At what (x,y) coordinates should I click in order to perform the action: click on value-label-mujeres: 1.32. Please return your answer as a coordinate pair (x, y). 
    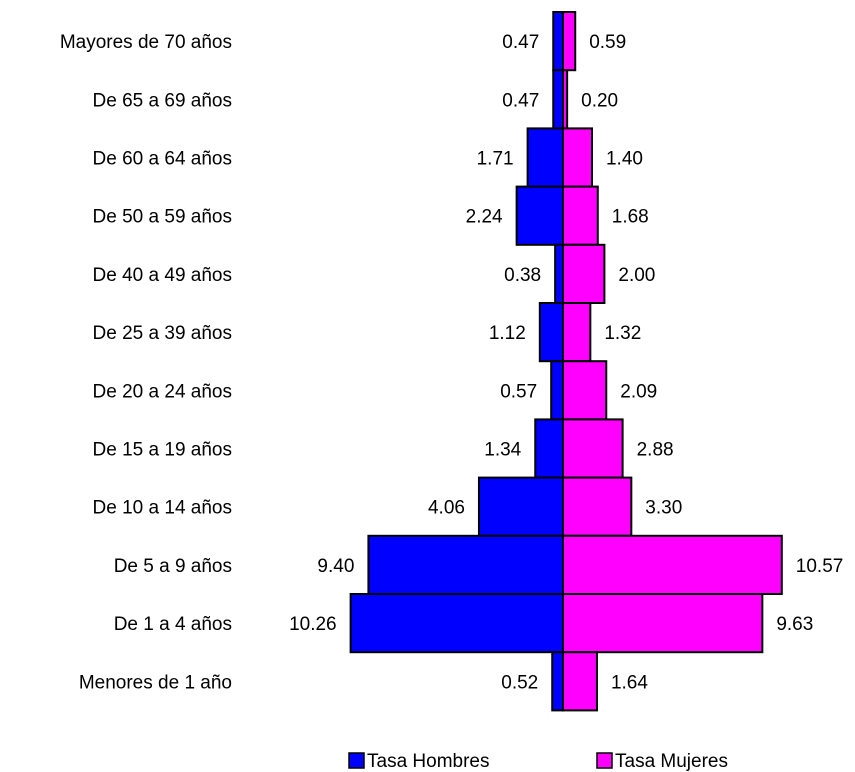
    Looking at the image, I should click on (622, 333).